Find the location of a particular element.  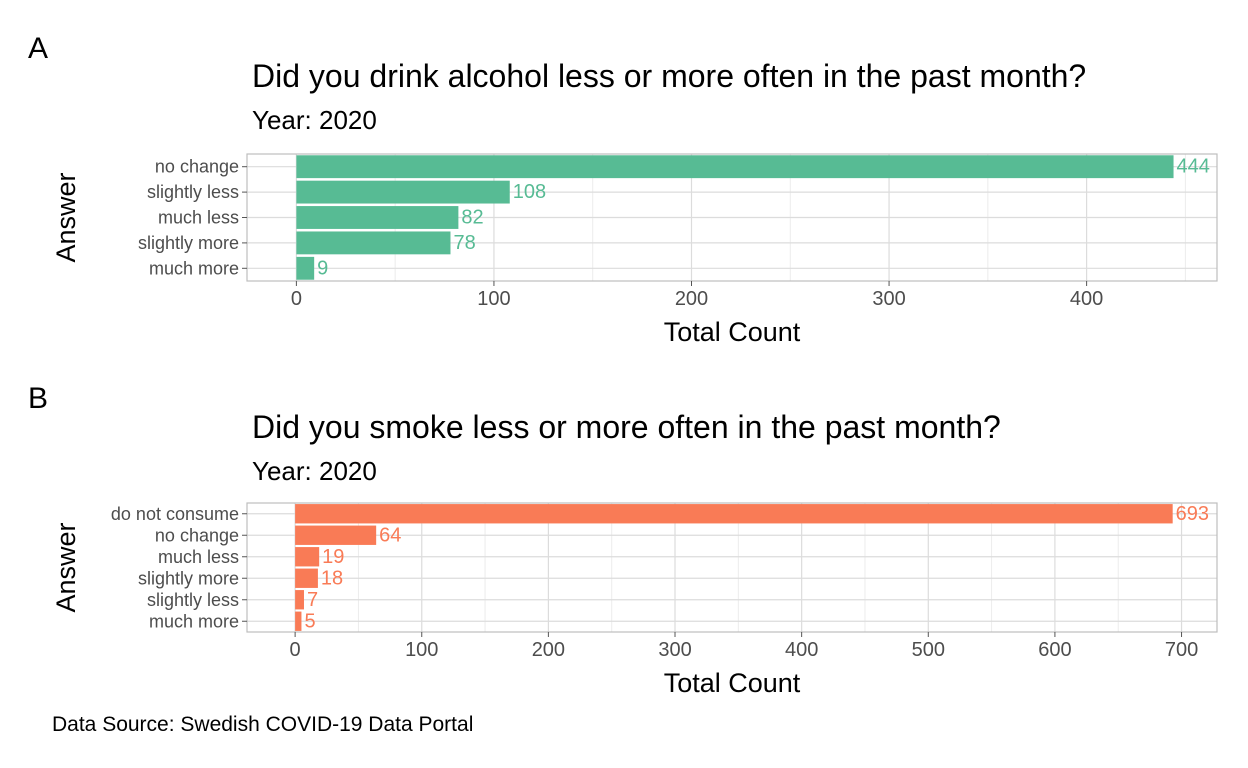

x-tick-label: 700 is located at coordinates (1181, 650).